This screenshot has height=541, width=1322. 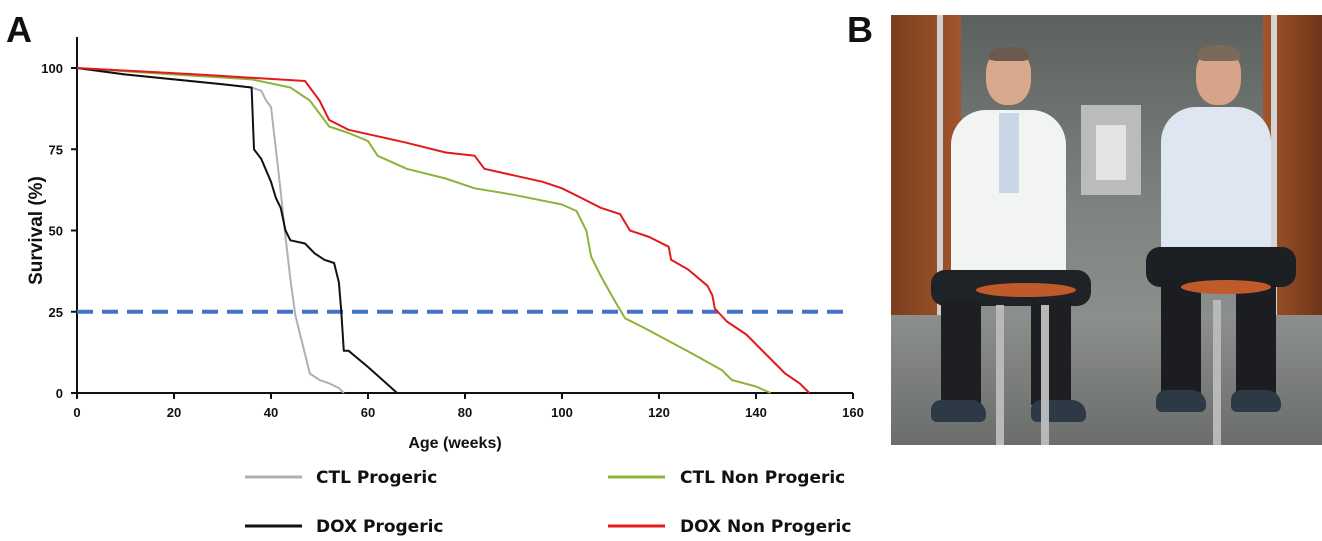 I want to click on series-line-dox-progeric, so click(x=237, y=230).